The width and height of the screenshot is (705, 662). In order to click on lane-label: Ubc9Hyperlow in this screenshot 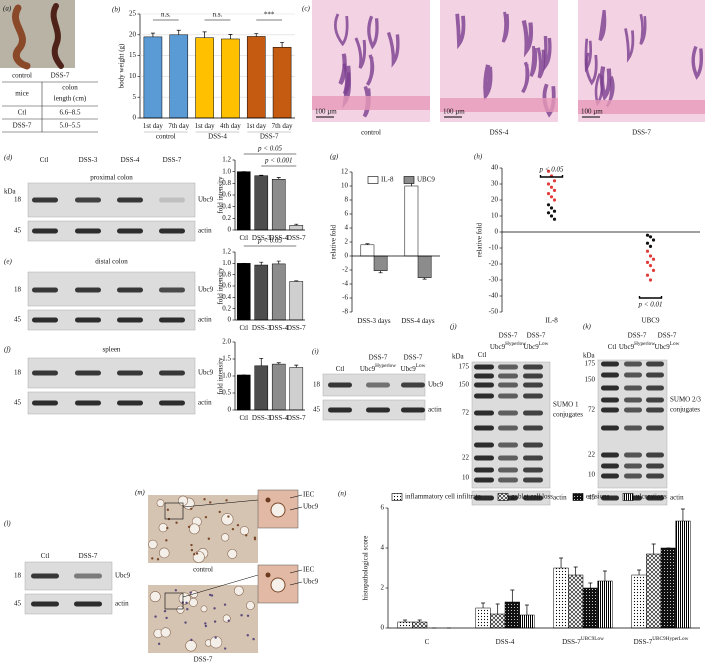, I will do `click(637, 345)`.